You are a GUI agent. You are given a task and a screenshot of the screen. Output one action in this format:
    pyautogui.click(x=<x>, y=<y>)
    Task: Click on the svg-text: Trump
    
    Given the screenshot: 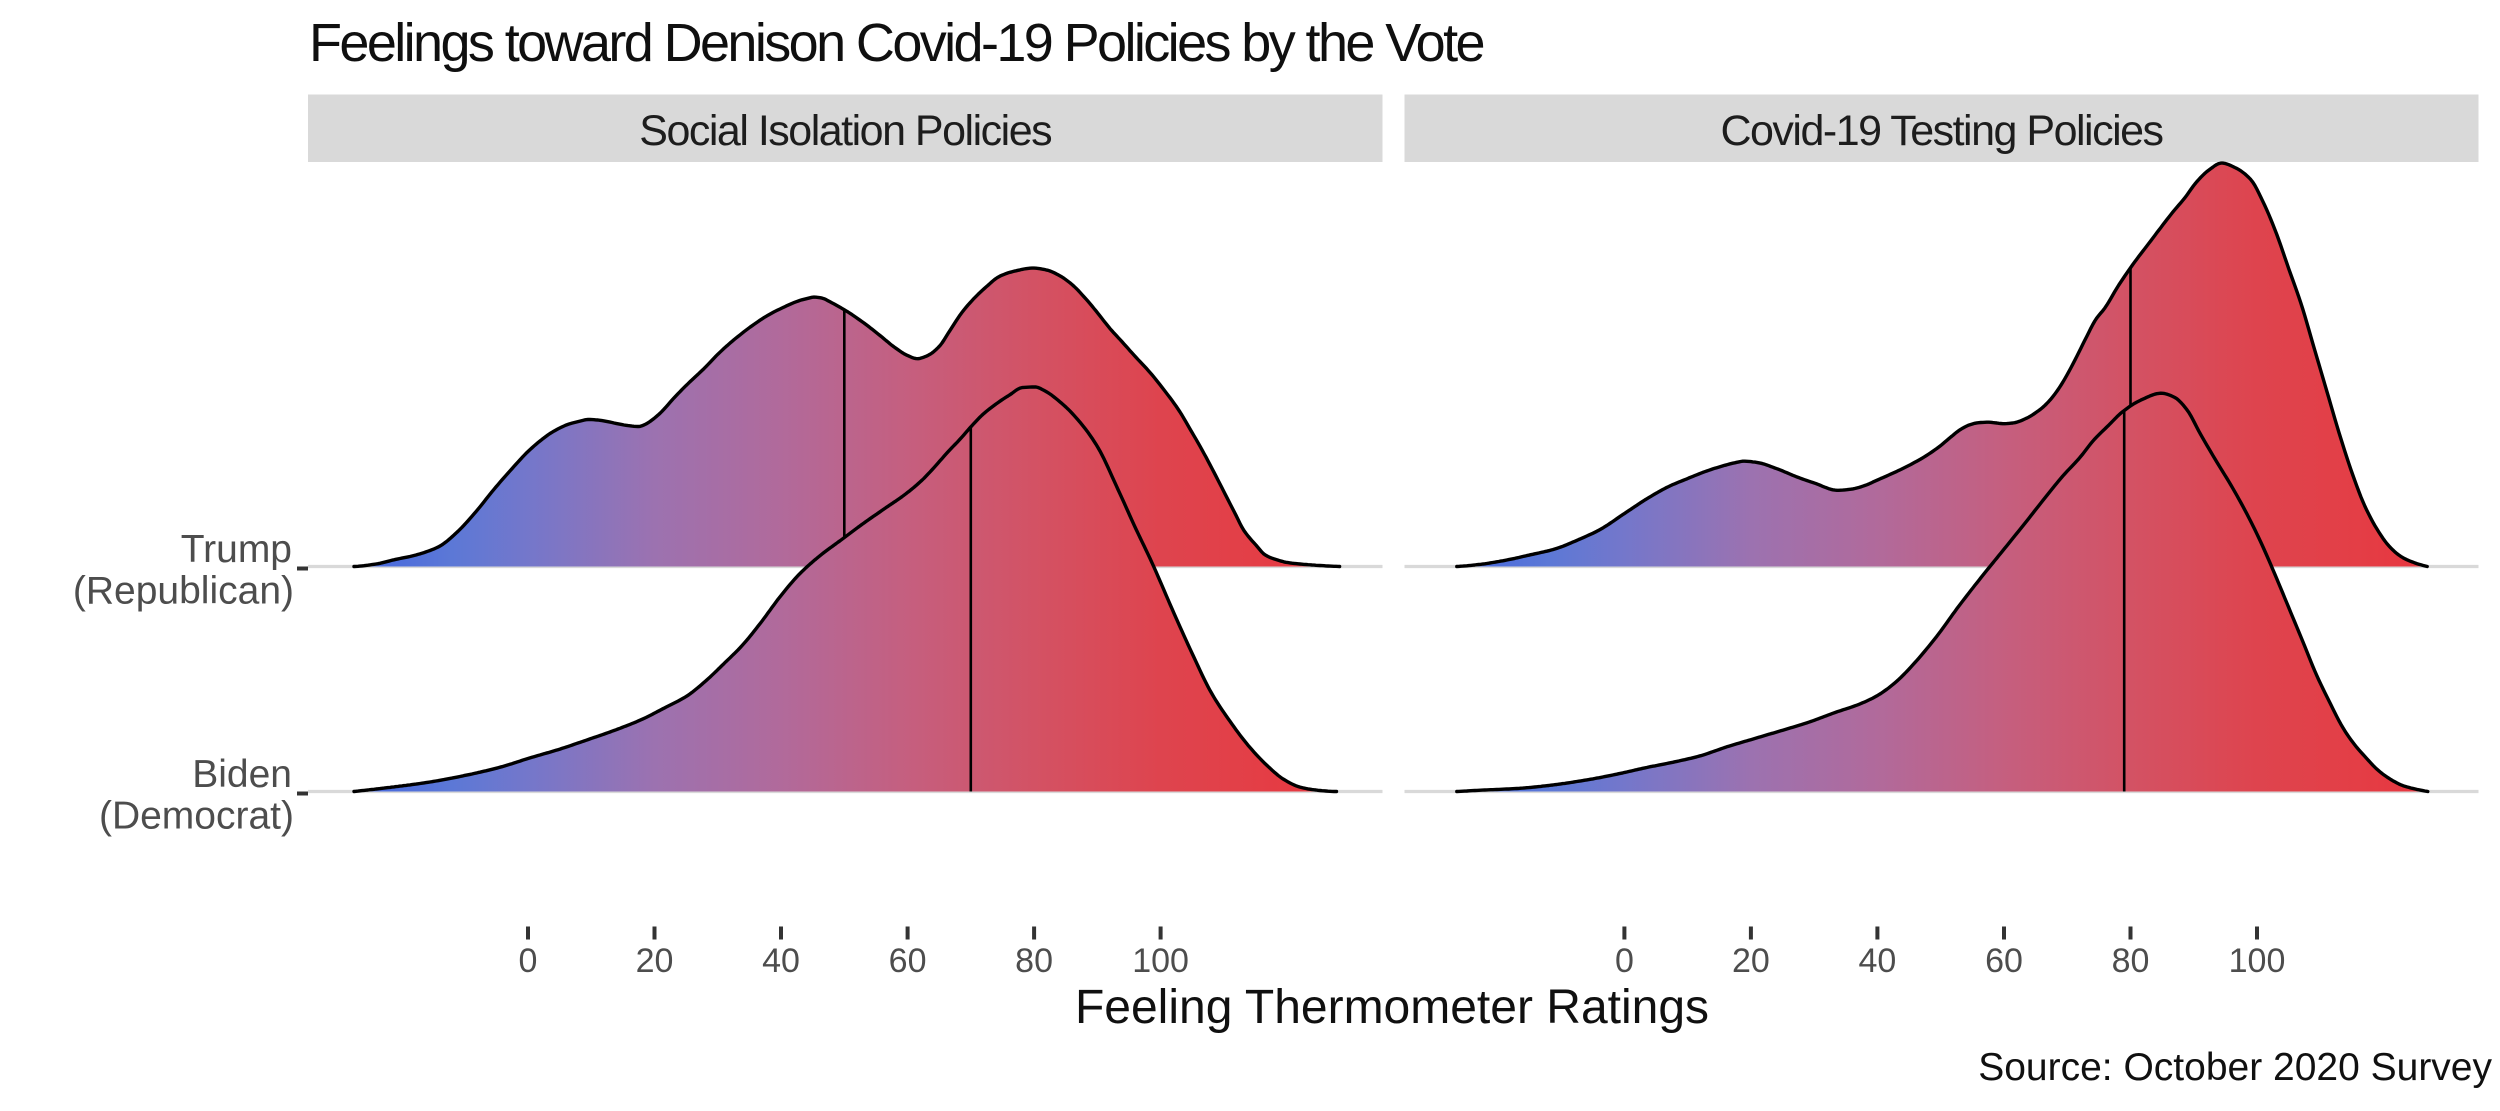 What is the action you would take?
    pyautogui.click(x=236, y=549)
    